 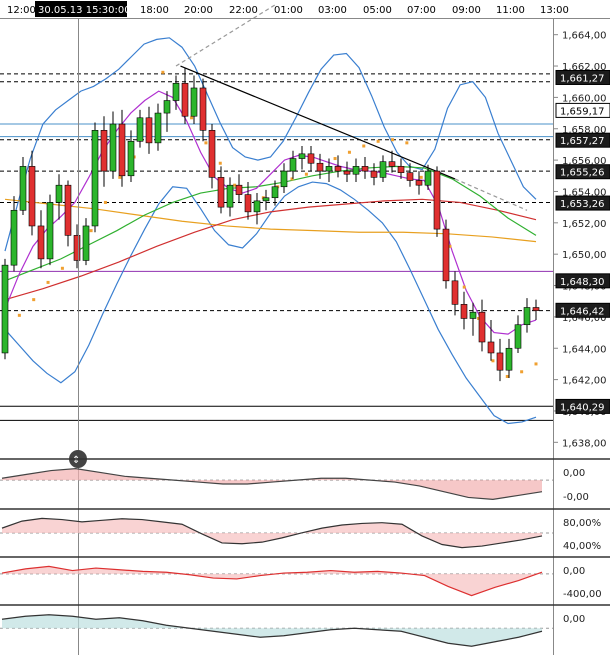 I want to click on panel-tick-label: 40,00%, so click(x=582, y=546).